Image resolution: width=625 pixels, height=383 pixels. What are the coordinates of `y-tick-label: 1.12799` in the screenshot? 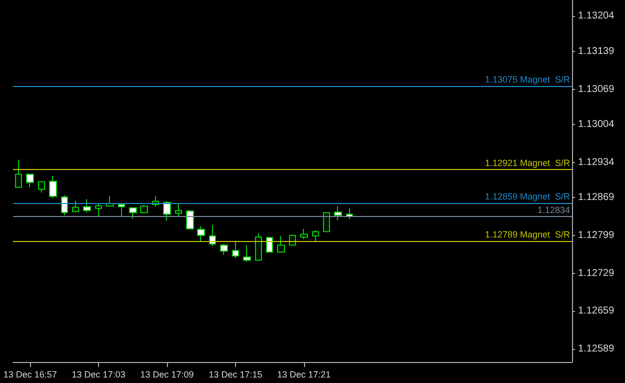 It's located at (596, 235).